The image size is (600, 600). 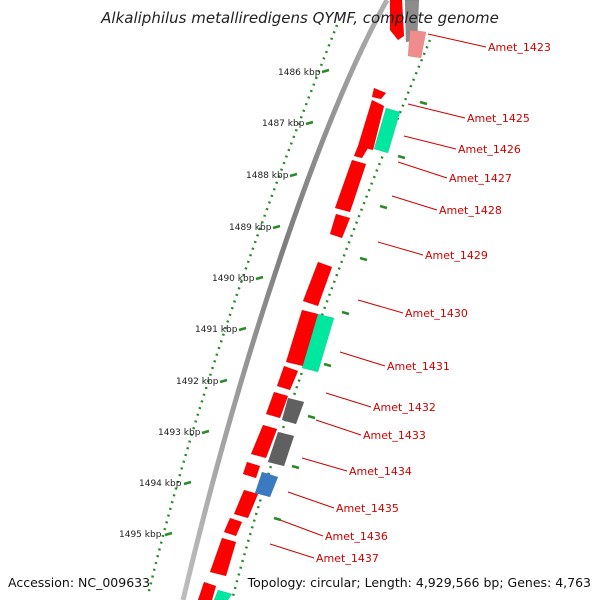 I want to click on gene-label-amet-1423: Amet_1423, so click(x=519, y=47).